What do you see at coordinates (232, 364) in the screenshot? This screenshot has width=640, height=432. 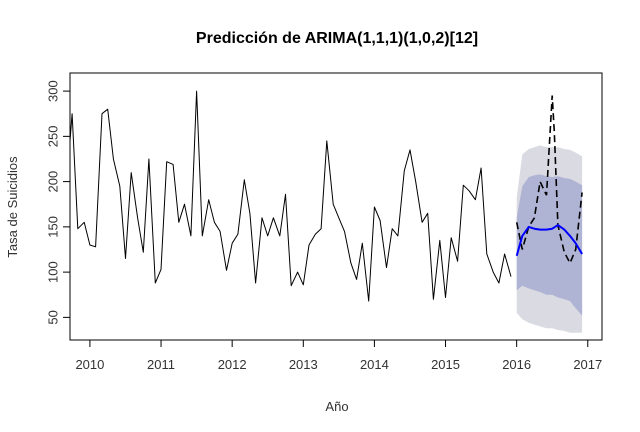 I see `x-tick-label: 2012` at bounding box center [232, 364].